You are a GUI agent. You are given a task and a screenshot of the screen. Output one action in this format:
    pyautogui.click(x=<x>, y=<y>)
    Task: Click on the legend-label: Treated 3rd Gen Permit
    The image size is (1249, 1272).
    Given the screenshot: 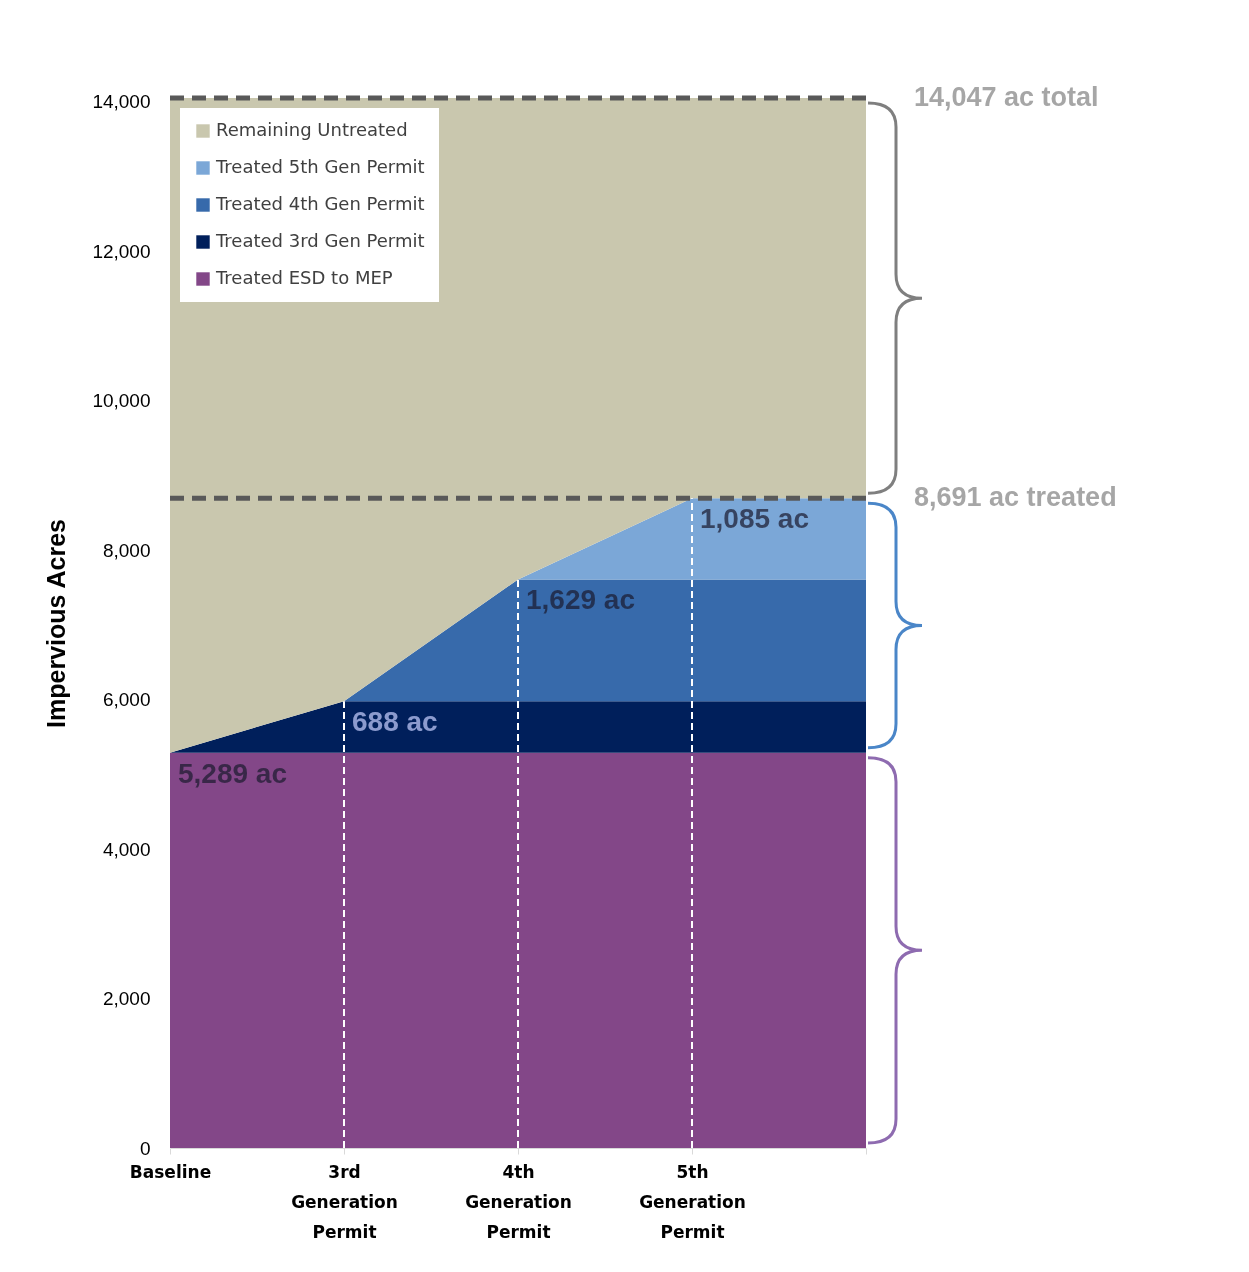 What is the action you would take?
    pyautogui.click(x=320, y=240)
    